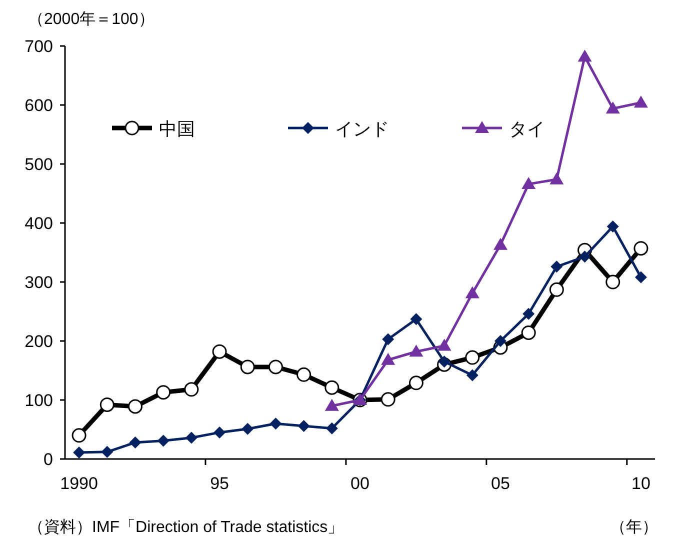 This screenshot has width=673, height=541. What do you see at coordinates (79, 483) in the screenshot?
I see `x-tick-label: 1990` at bounding box center [79, 483].